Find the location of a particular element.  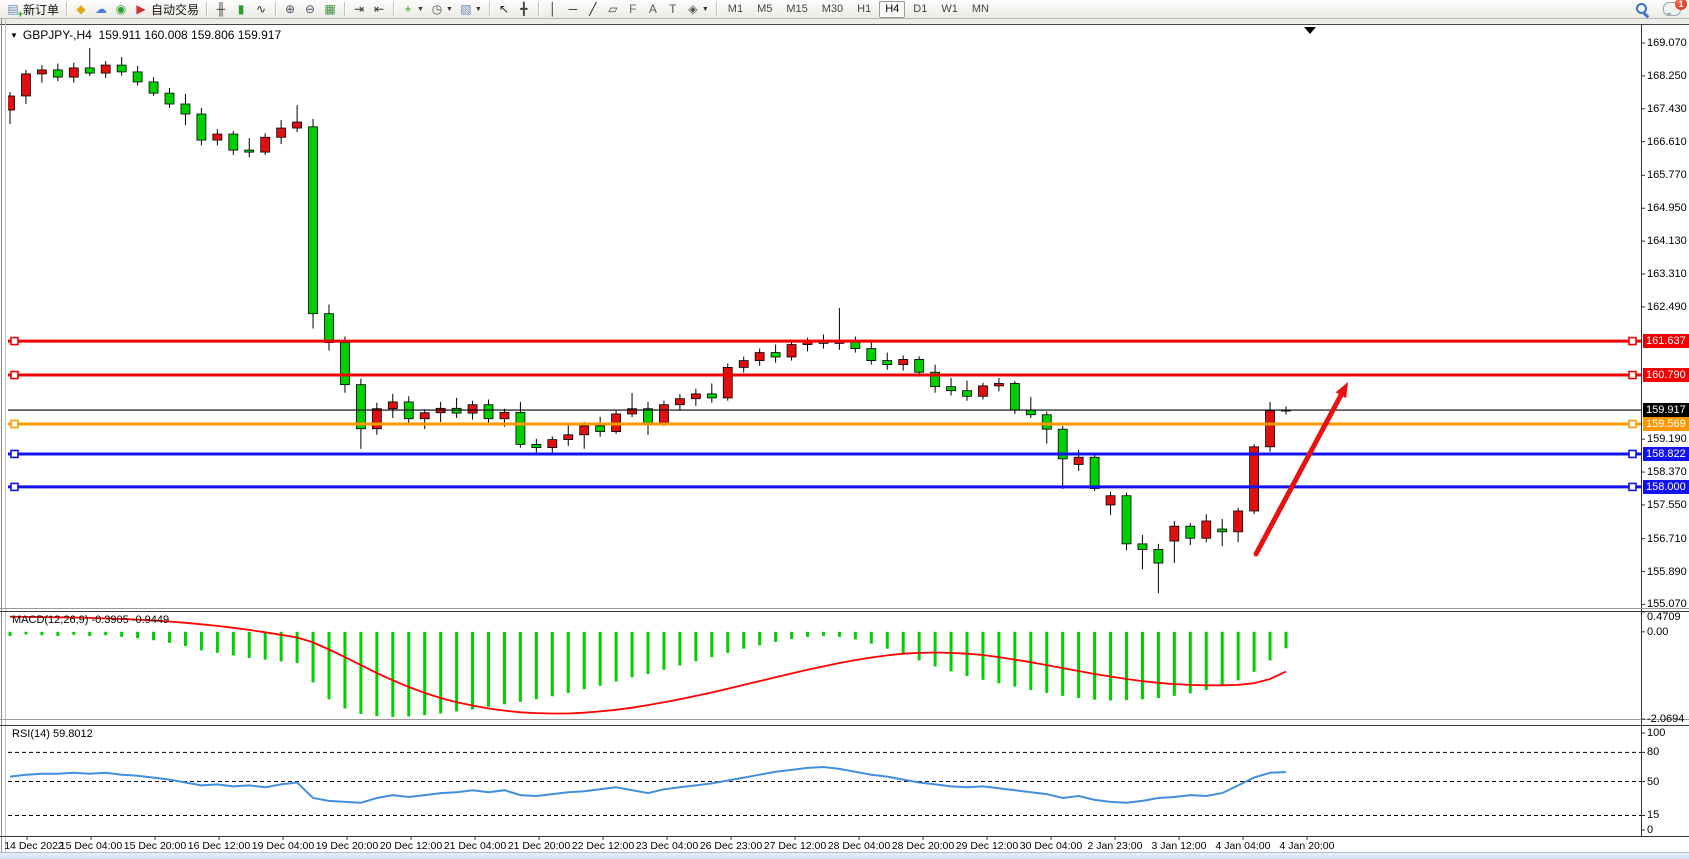

fibonacci-icon: F is located at coordinates (633, 8).